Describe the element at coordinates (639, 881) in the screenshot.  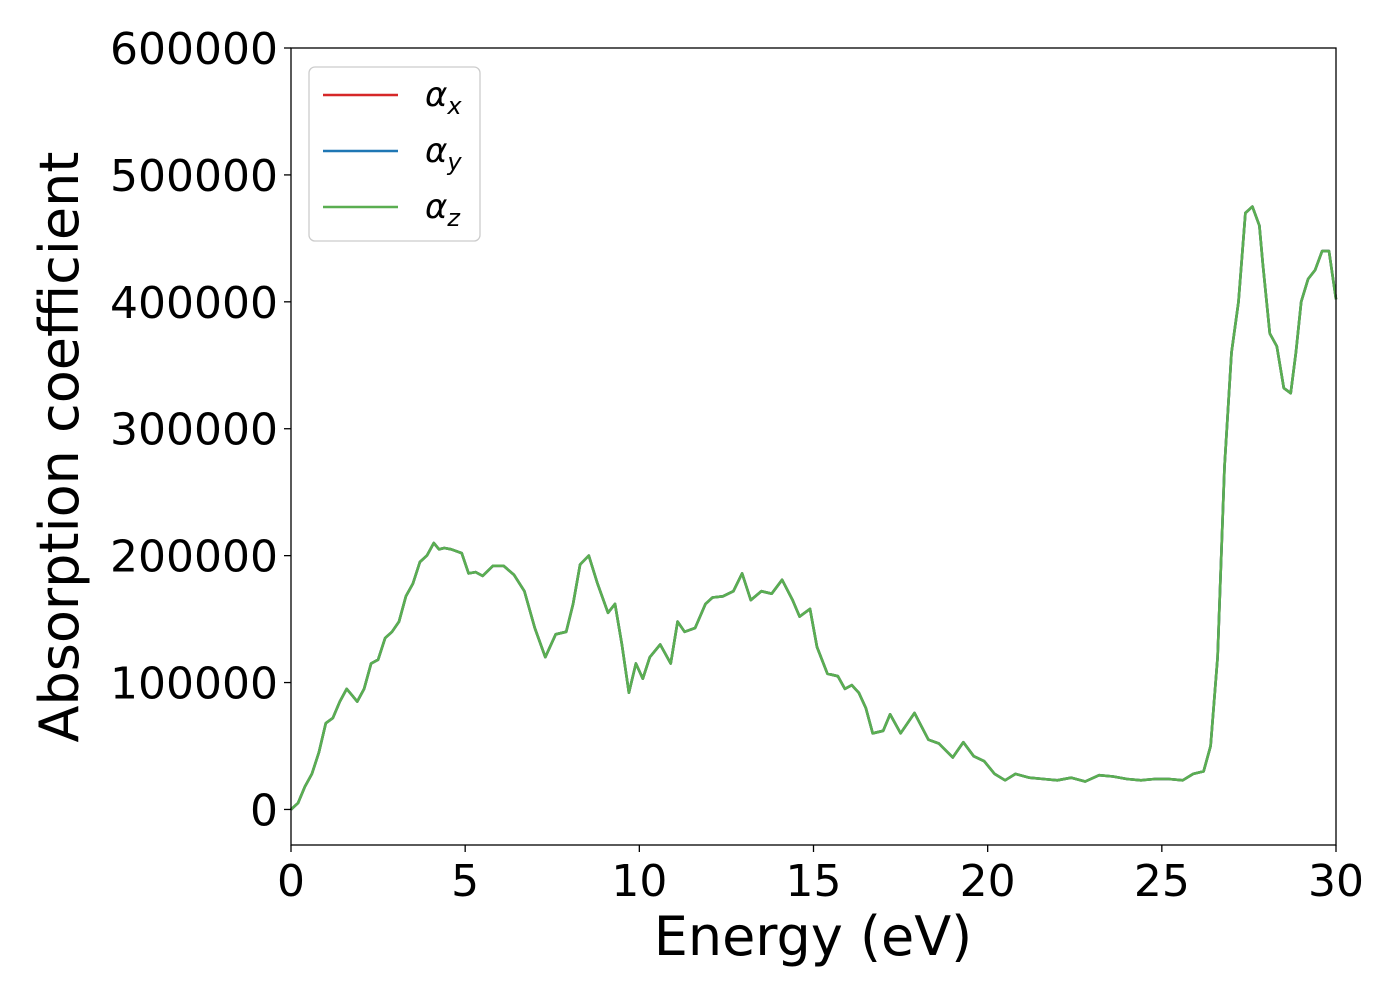
I see `x-tick-label: 10` at that location.